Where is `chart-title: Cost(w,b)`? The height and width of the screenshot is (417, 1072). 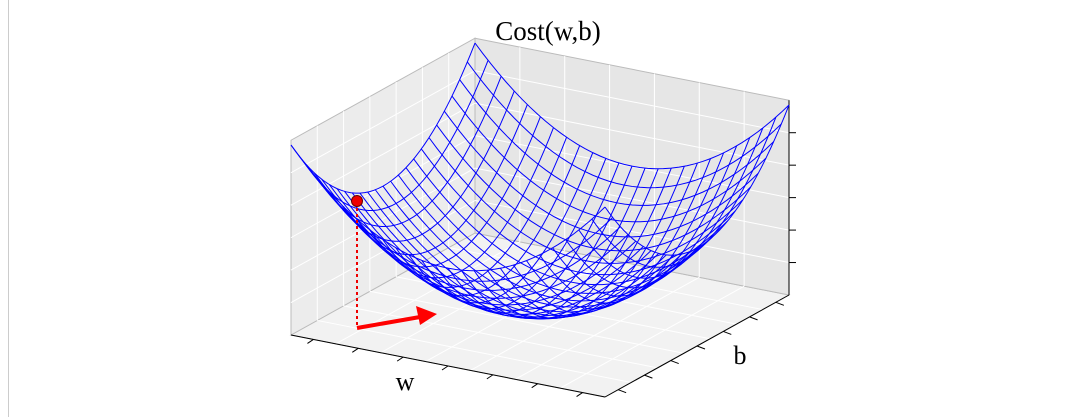
chart-title: Cost(w,b) is located at coordinates (548, 31).